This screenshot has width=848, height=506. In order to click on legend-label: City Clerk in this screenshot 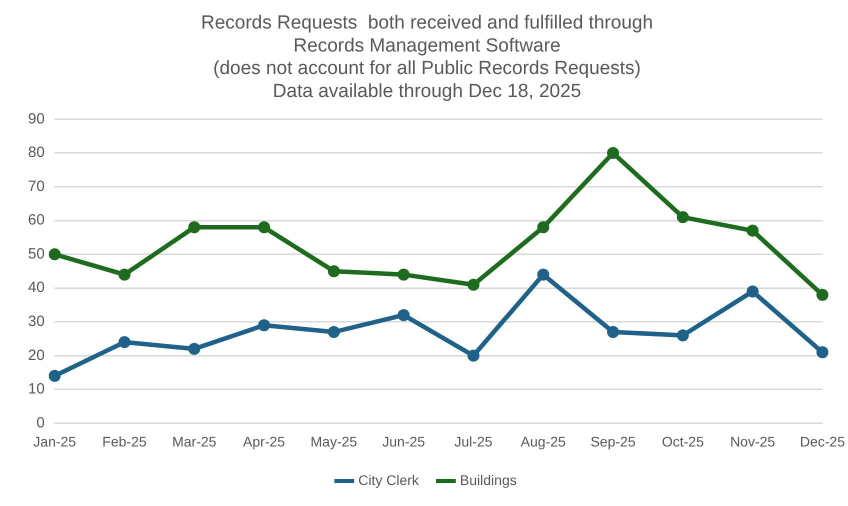, I will do `click(389, 480)`.